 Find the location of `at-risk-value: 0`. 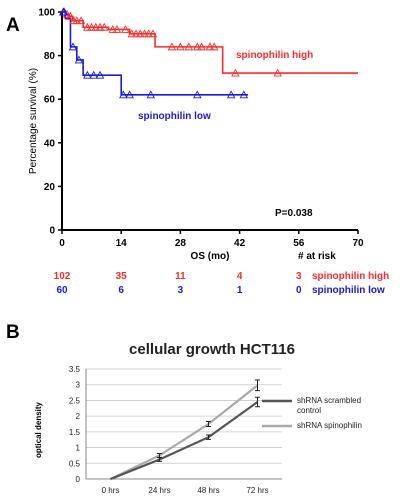

at-risk-value: 0 is located at coordinates (299, 290).